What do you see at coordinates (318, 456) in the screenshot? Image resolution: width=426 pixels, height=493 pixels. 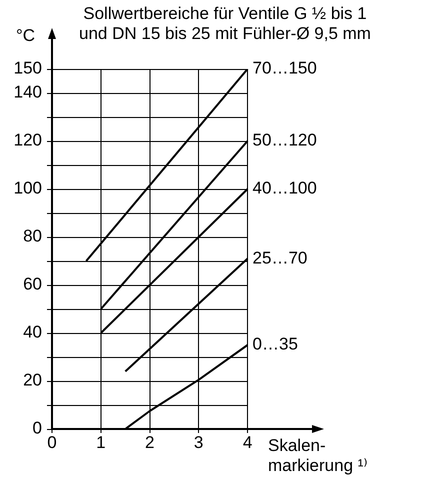 I see `x-axis-title: Skalen- markierung ¹⁾` at bounding box center [318, 456].